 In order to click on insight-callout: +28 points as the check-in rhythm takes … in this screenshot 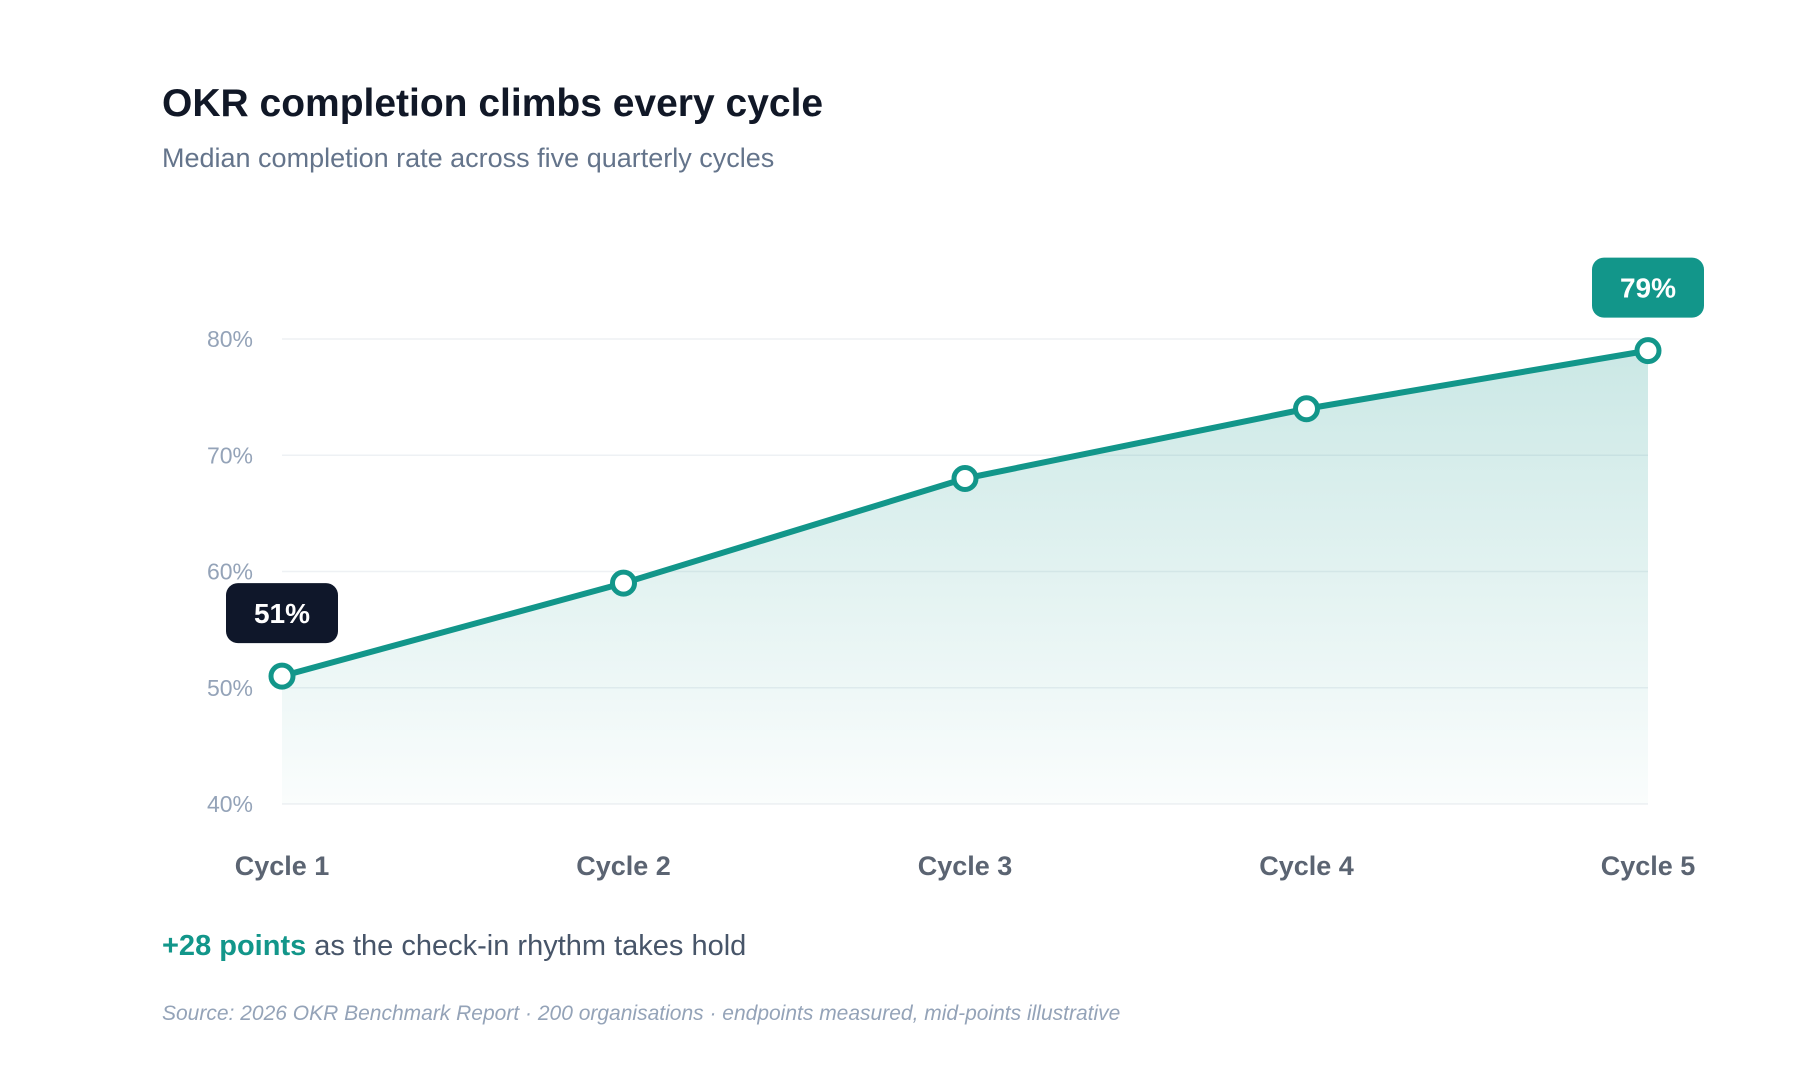, I will do `click(454, 946)`.